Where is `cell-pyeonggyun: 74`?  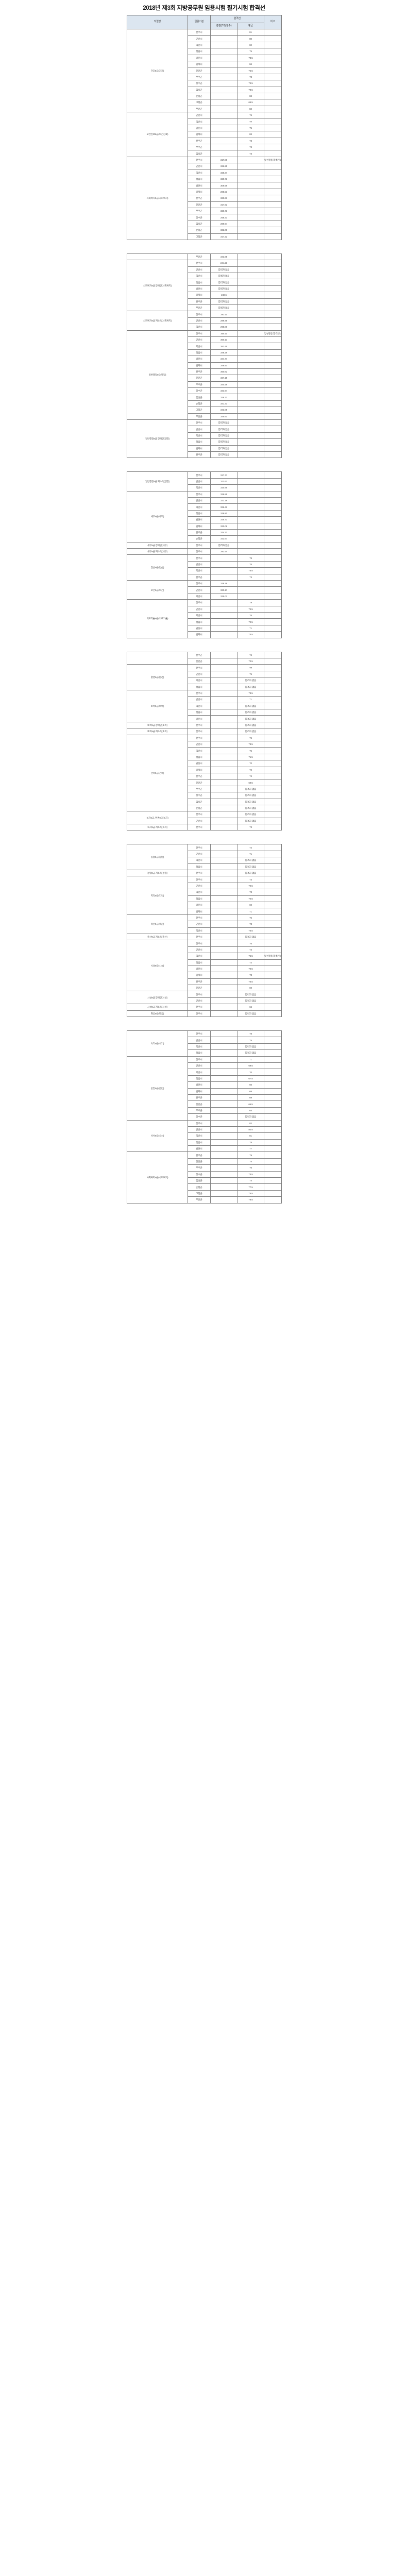
cell-pyeonggyun: 74 is located at coordinates (250, 950).